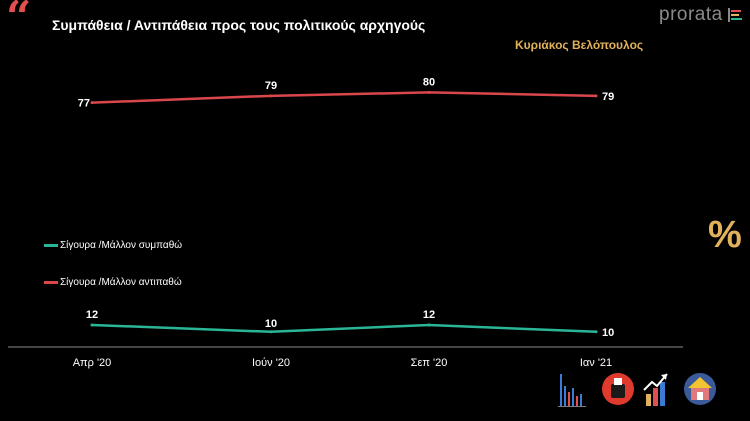  I want to click on bar-chart-icon, so click(572, 390).